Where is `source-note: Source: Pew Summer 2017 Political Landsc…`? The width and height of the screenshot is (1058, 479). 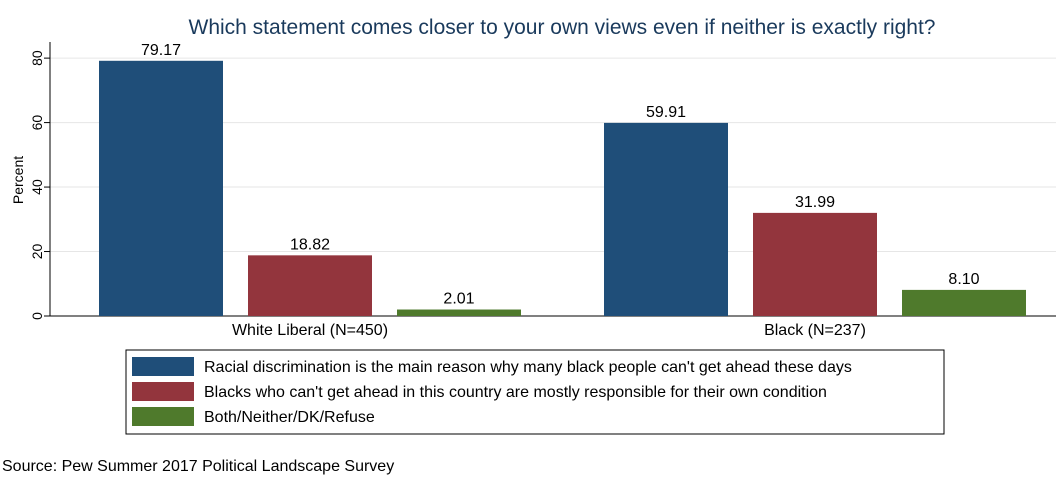 source-note: Source: Pew Summer 2017 Political Landsc… is located at coordinates (198, 466).